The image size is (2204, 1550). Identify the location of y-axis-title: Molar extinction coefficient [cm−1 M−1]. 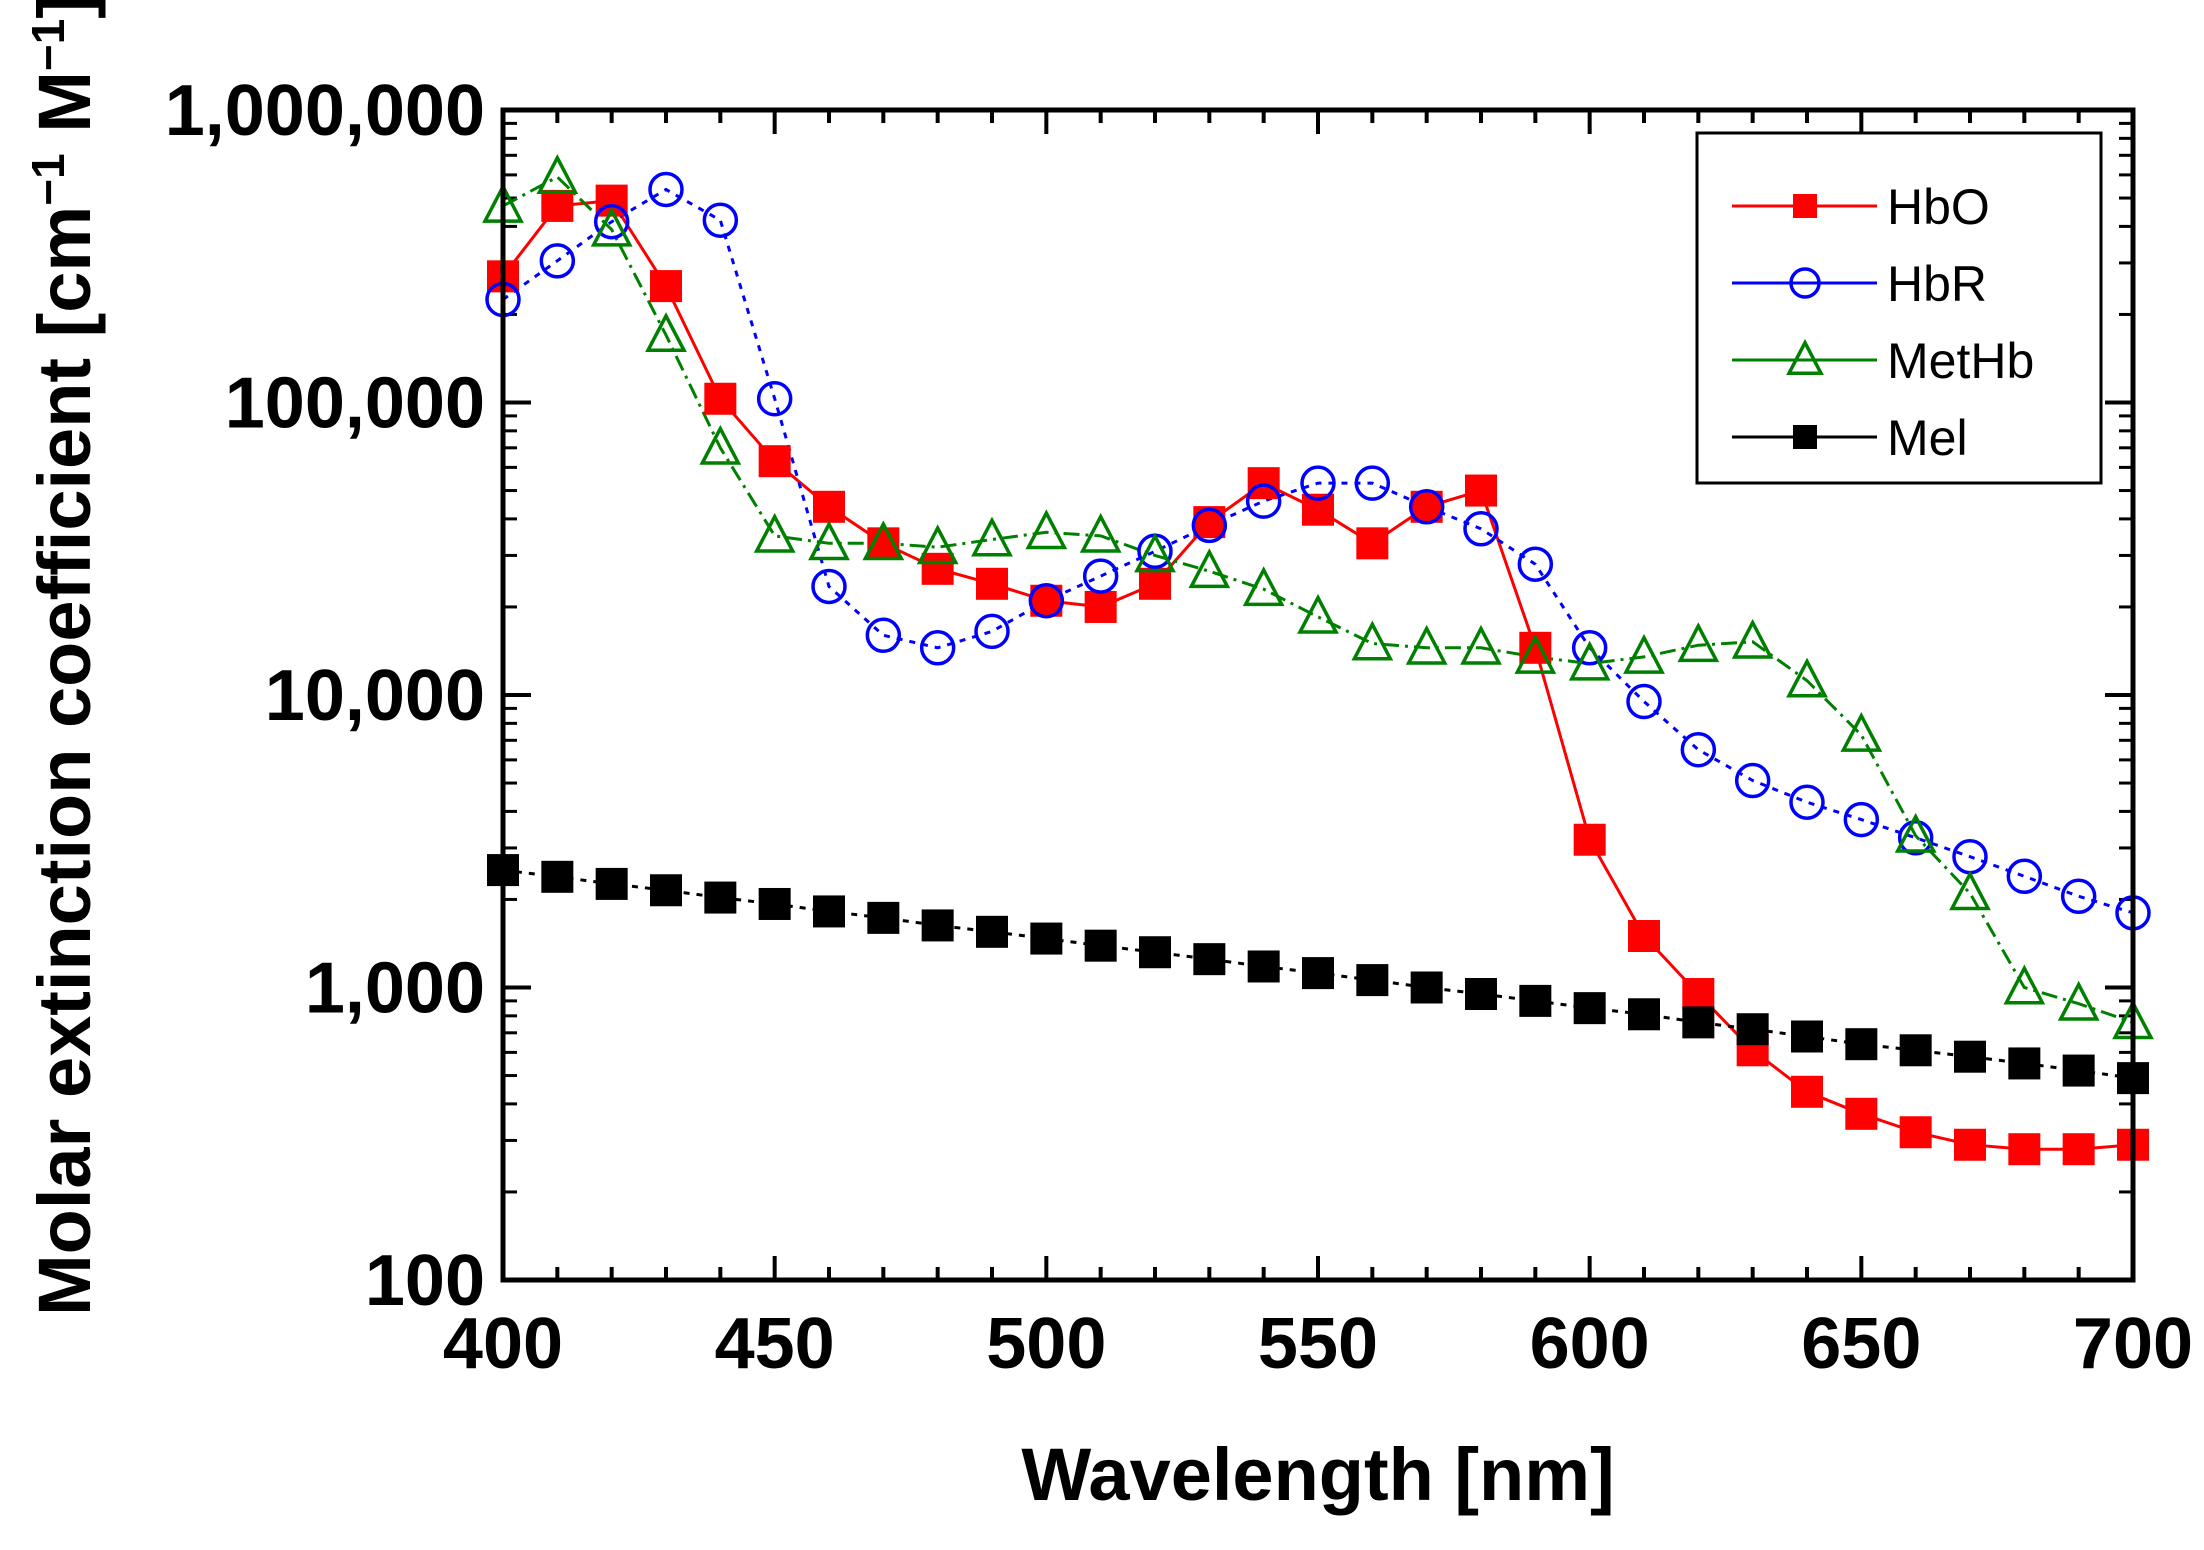
(64, 658).